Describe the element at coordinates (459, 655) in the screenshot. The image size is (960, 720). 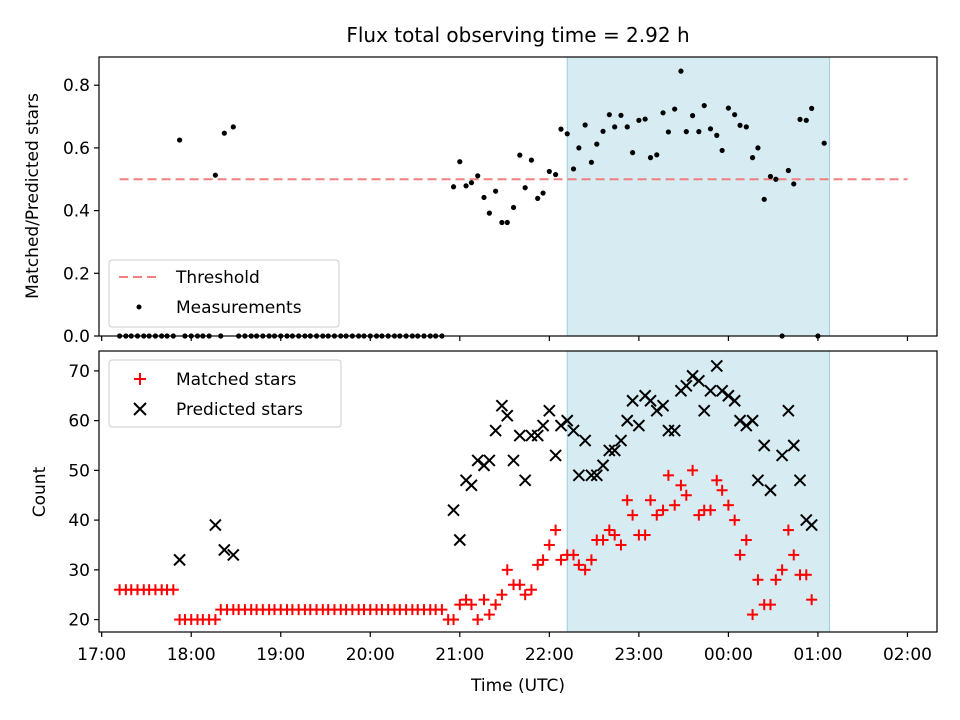
I see `x-tick-label: 21:00` at that location.